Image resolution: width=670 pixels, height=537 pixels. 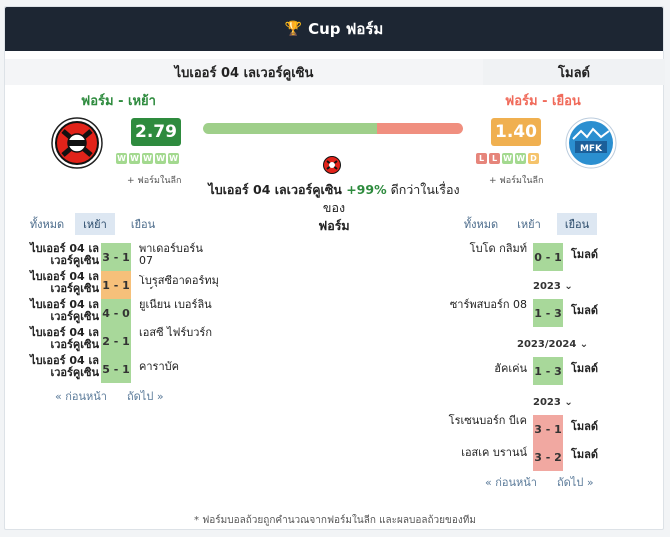 I want to click on away-prev-link: « ก่อนหน้า, so click(x=511, y=482).